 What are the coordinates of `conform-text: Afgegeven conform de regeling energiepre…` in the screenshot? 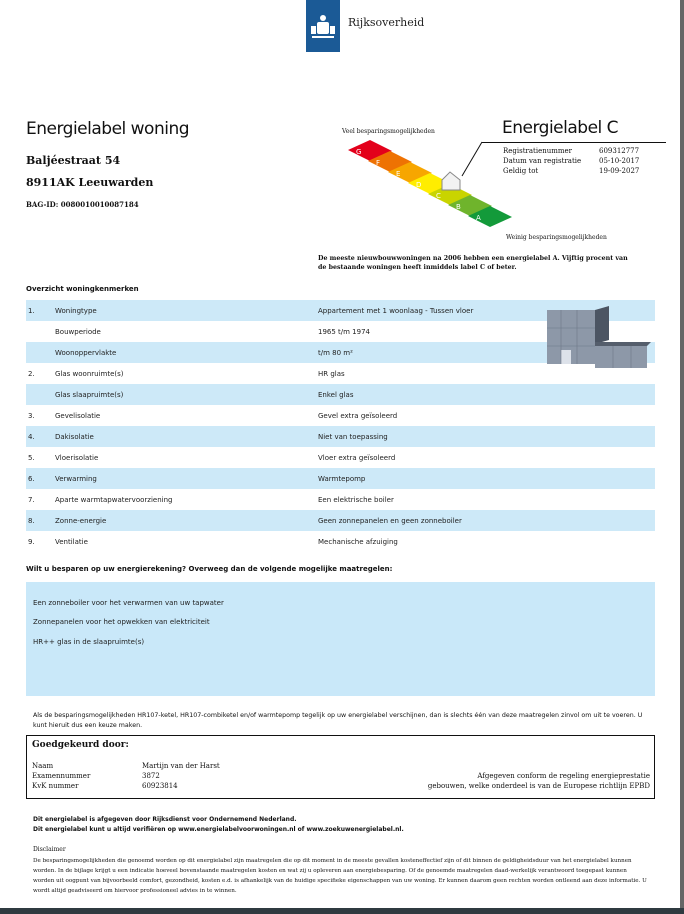 It's located at (539, 781).